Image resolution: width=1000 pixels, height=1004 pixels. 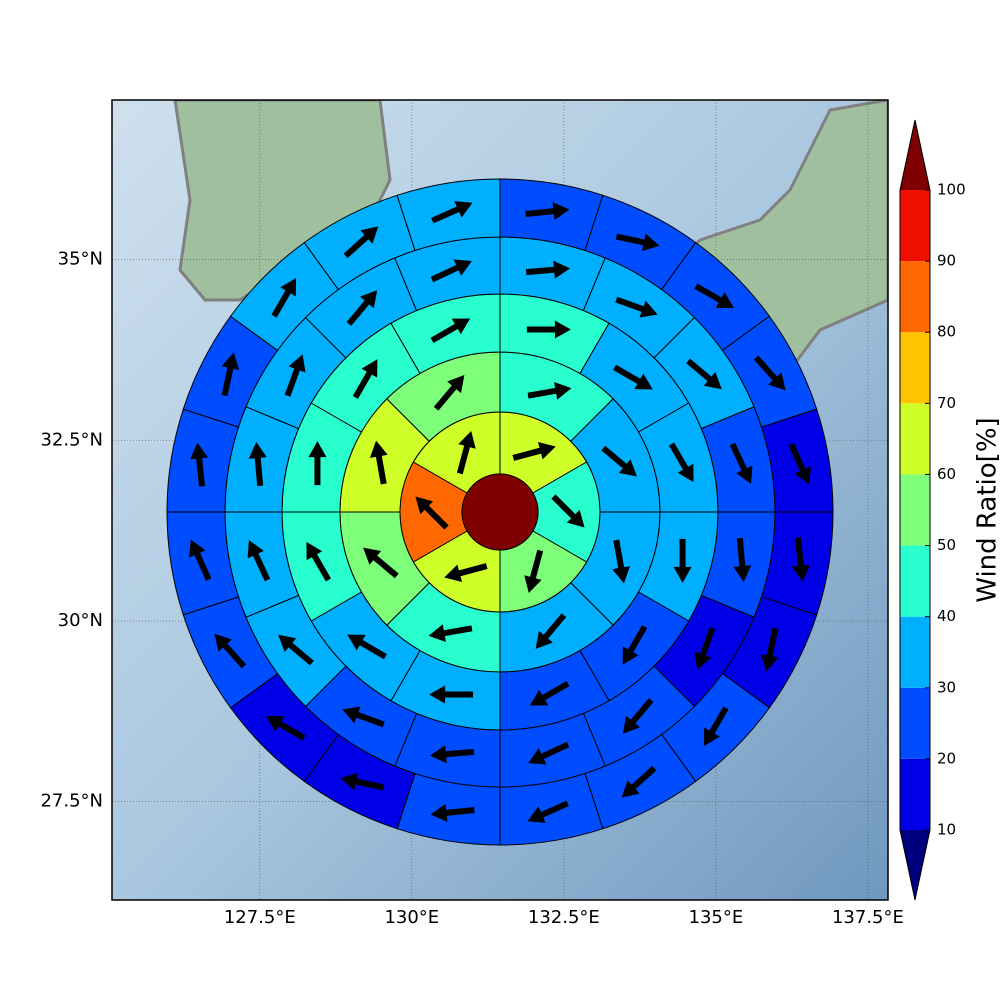 I want to click on x-tick-label: 137.5°E, so click(x=868, y=917).